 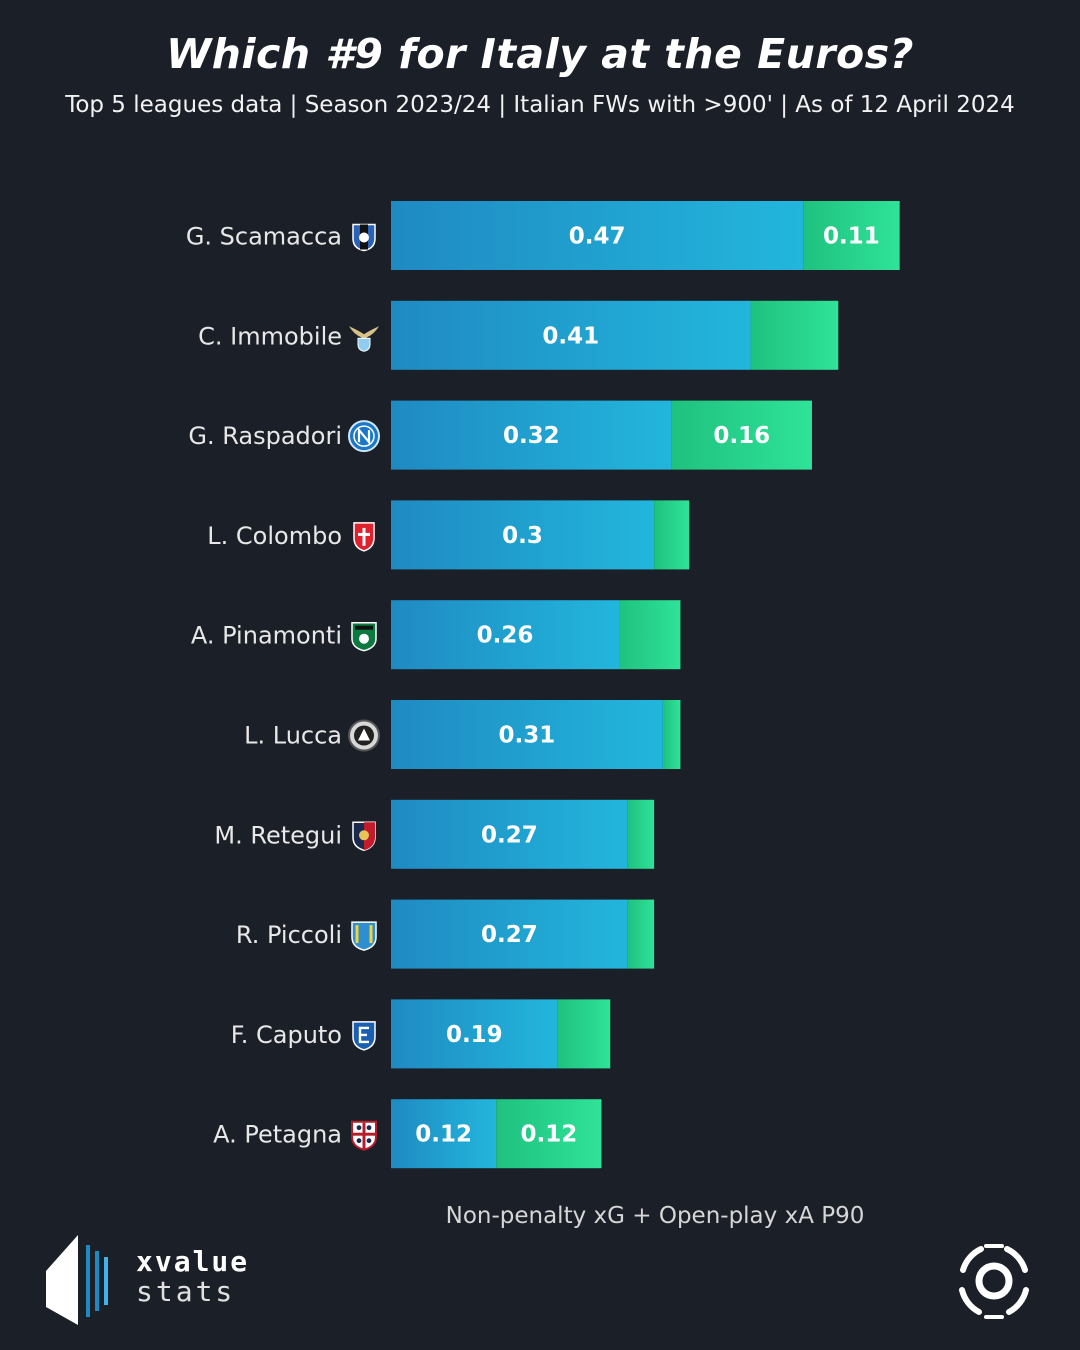 What do you see at coordinates (655, 1216) in the screenshot?
I see `x-axis-label: Non-penalty xG + Open-play xA P90` at bounding box center [655, 1216].